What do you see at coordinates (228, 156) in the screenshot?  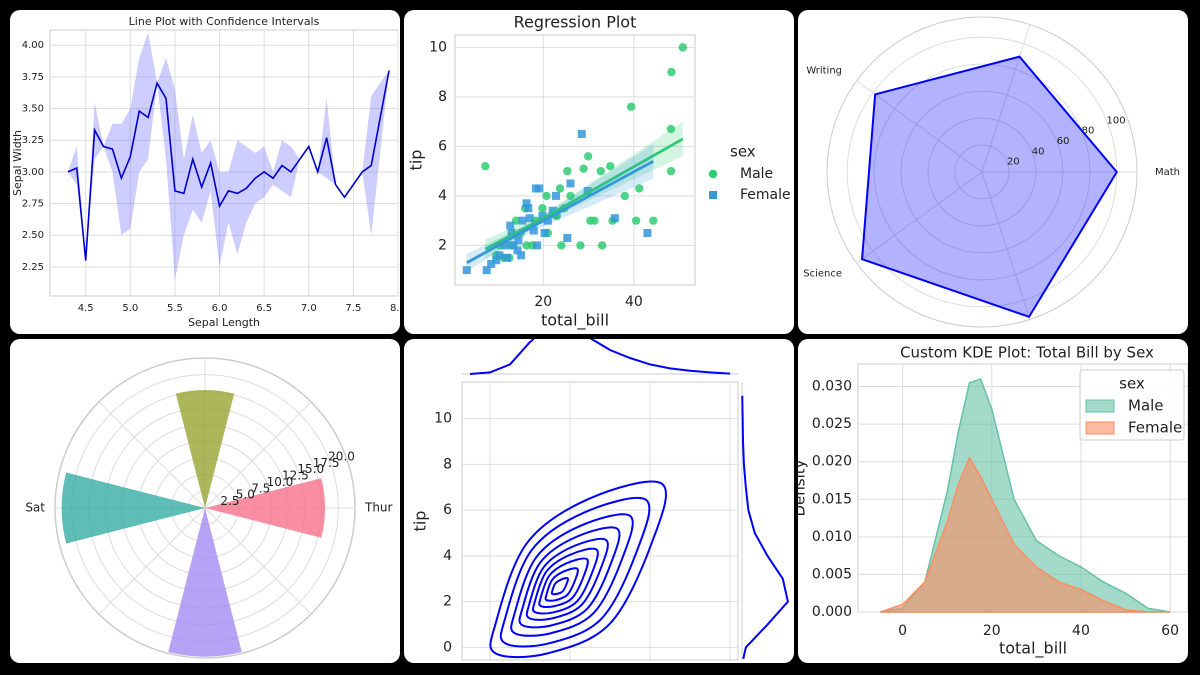 I see `confidence-band` at bounding box center [228, 156].